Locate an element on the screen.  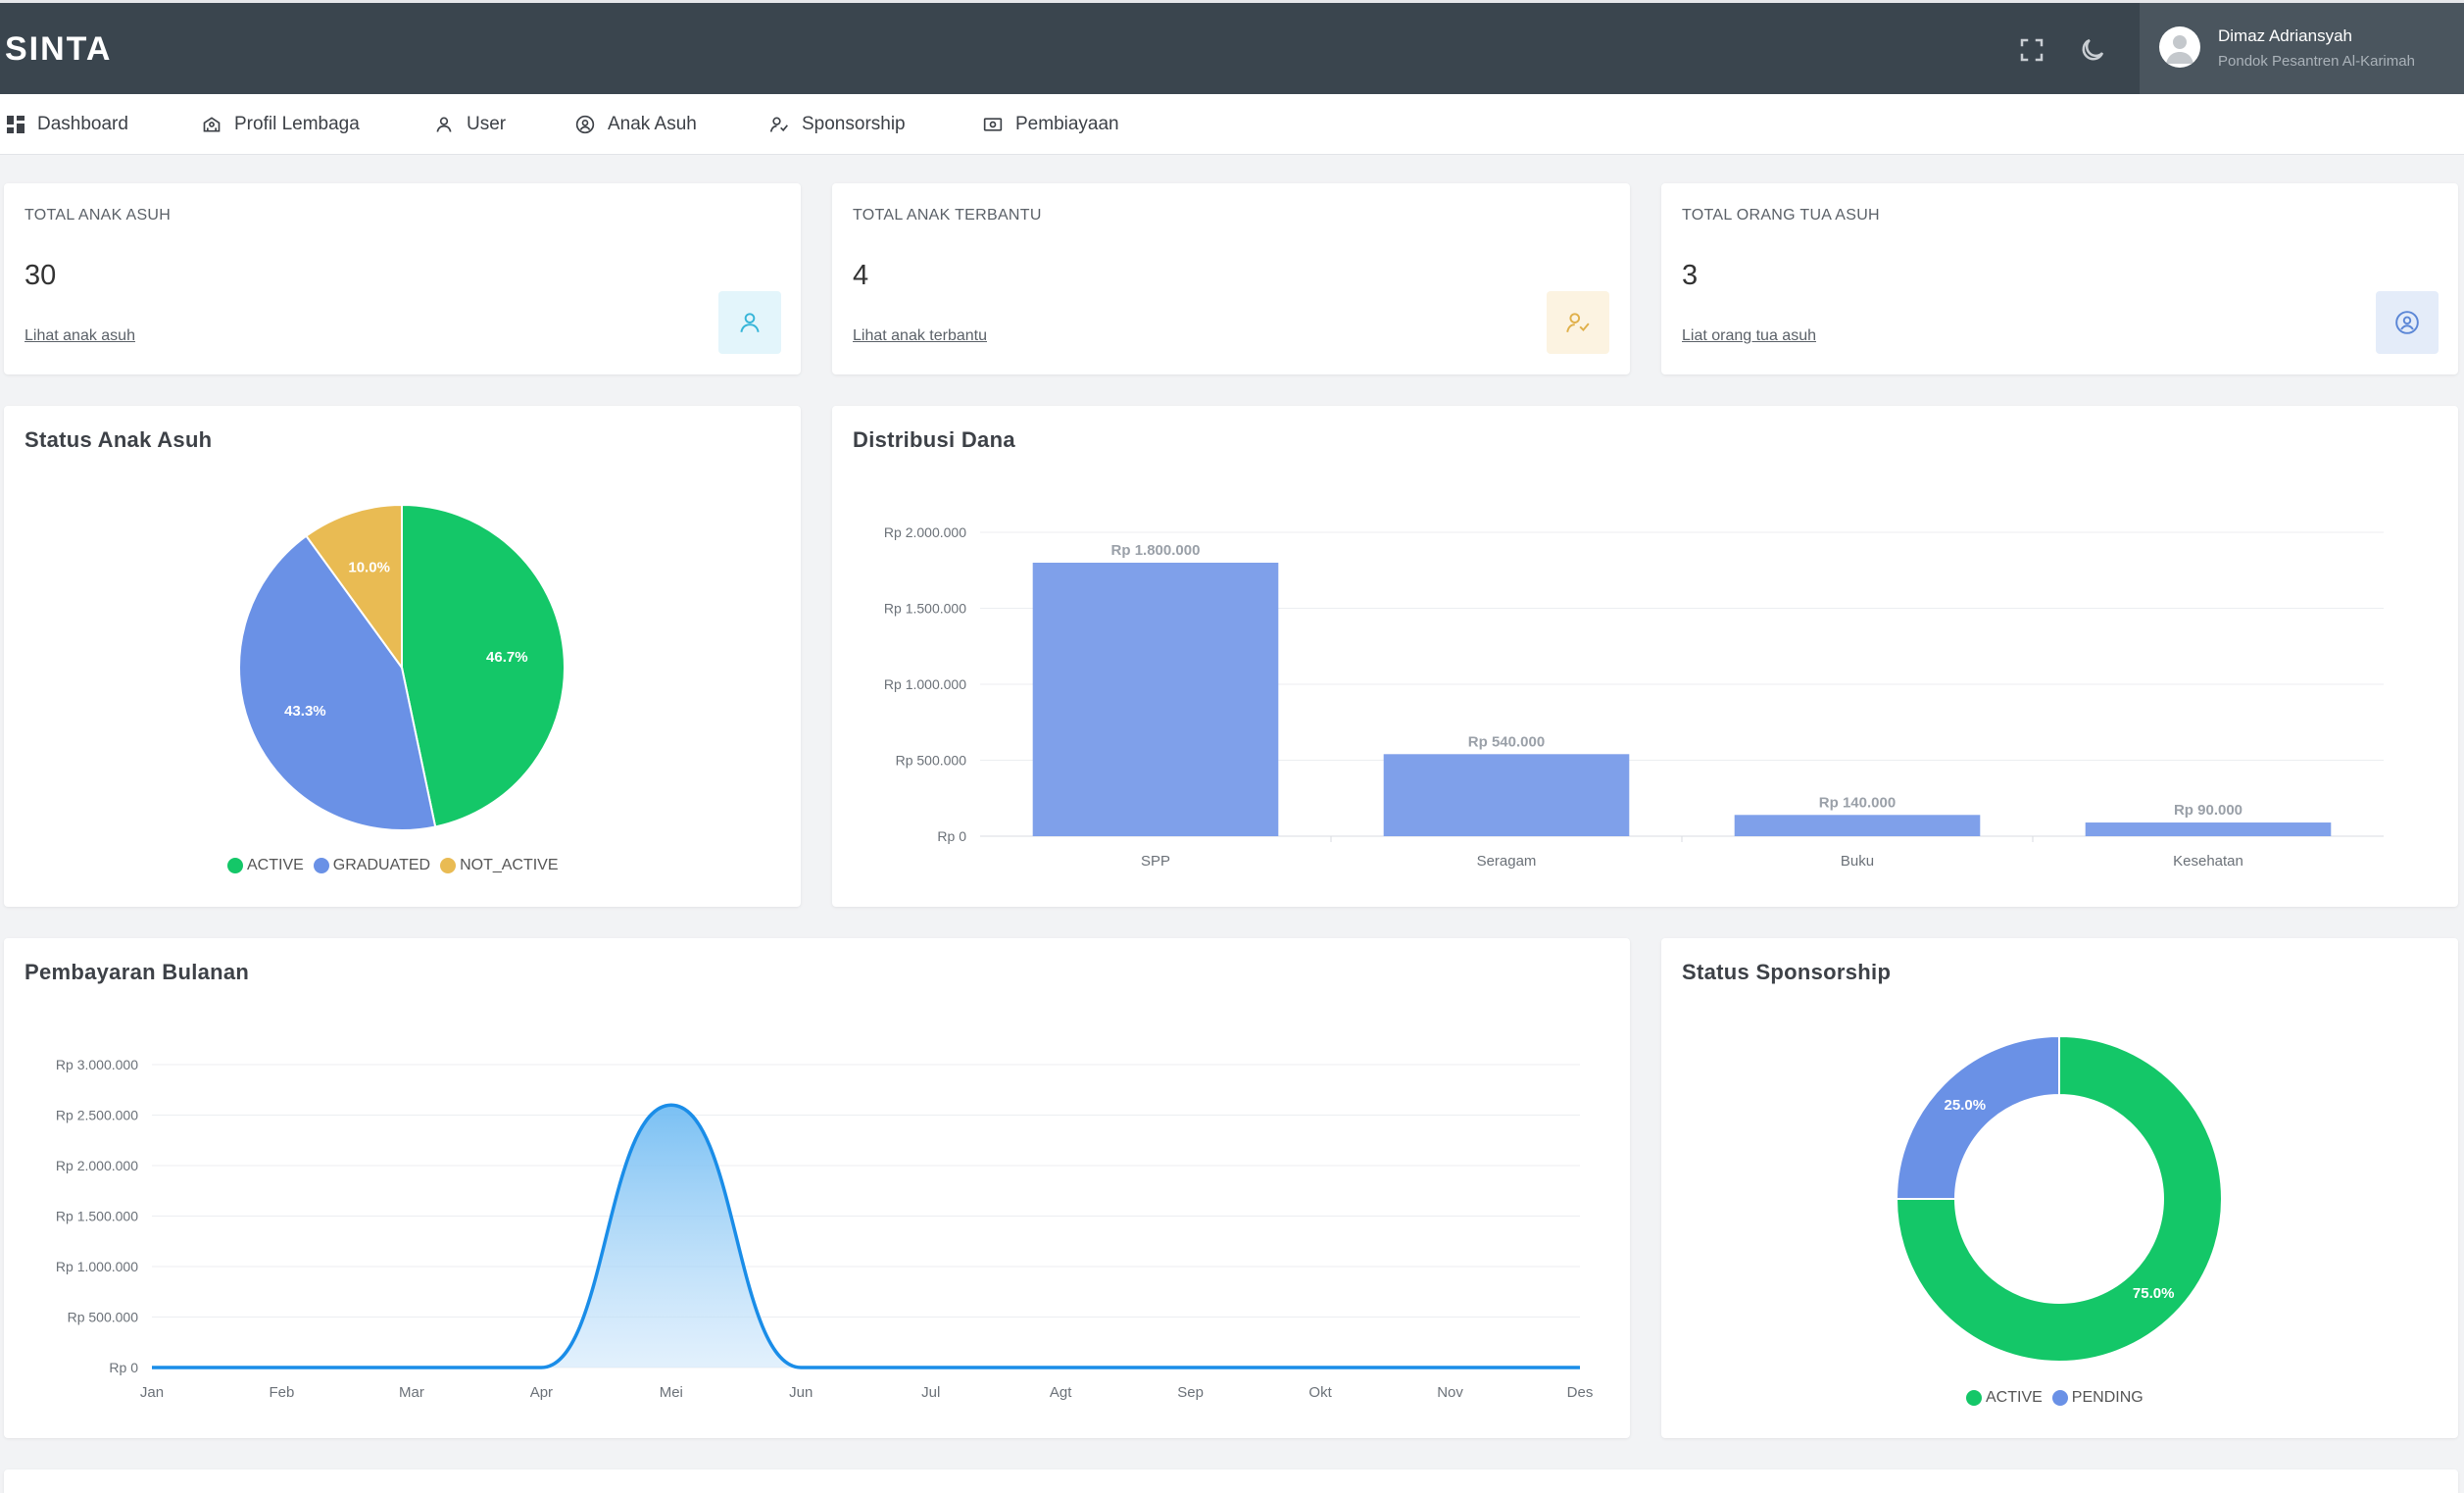
x-tick-label: SPP is located at coordinates (1156, 861).